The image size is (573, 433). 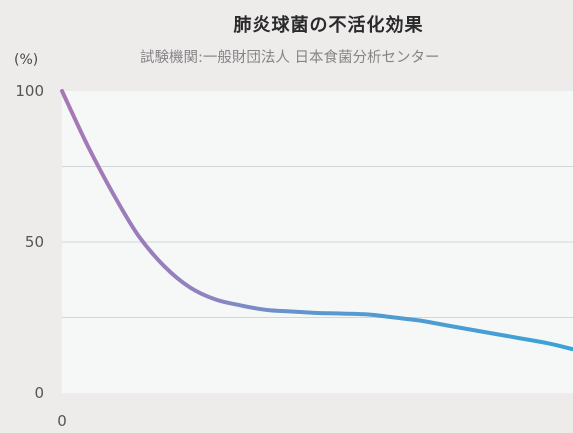 What do you see at coordinates (328, 25) in the screenshot?
I see `chart-title: 肺炎球菌の不活化効果` at bounding box center [328, 25].